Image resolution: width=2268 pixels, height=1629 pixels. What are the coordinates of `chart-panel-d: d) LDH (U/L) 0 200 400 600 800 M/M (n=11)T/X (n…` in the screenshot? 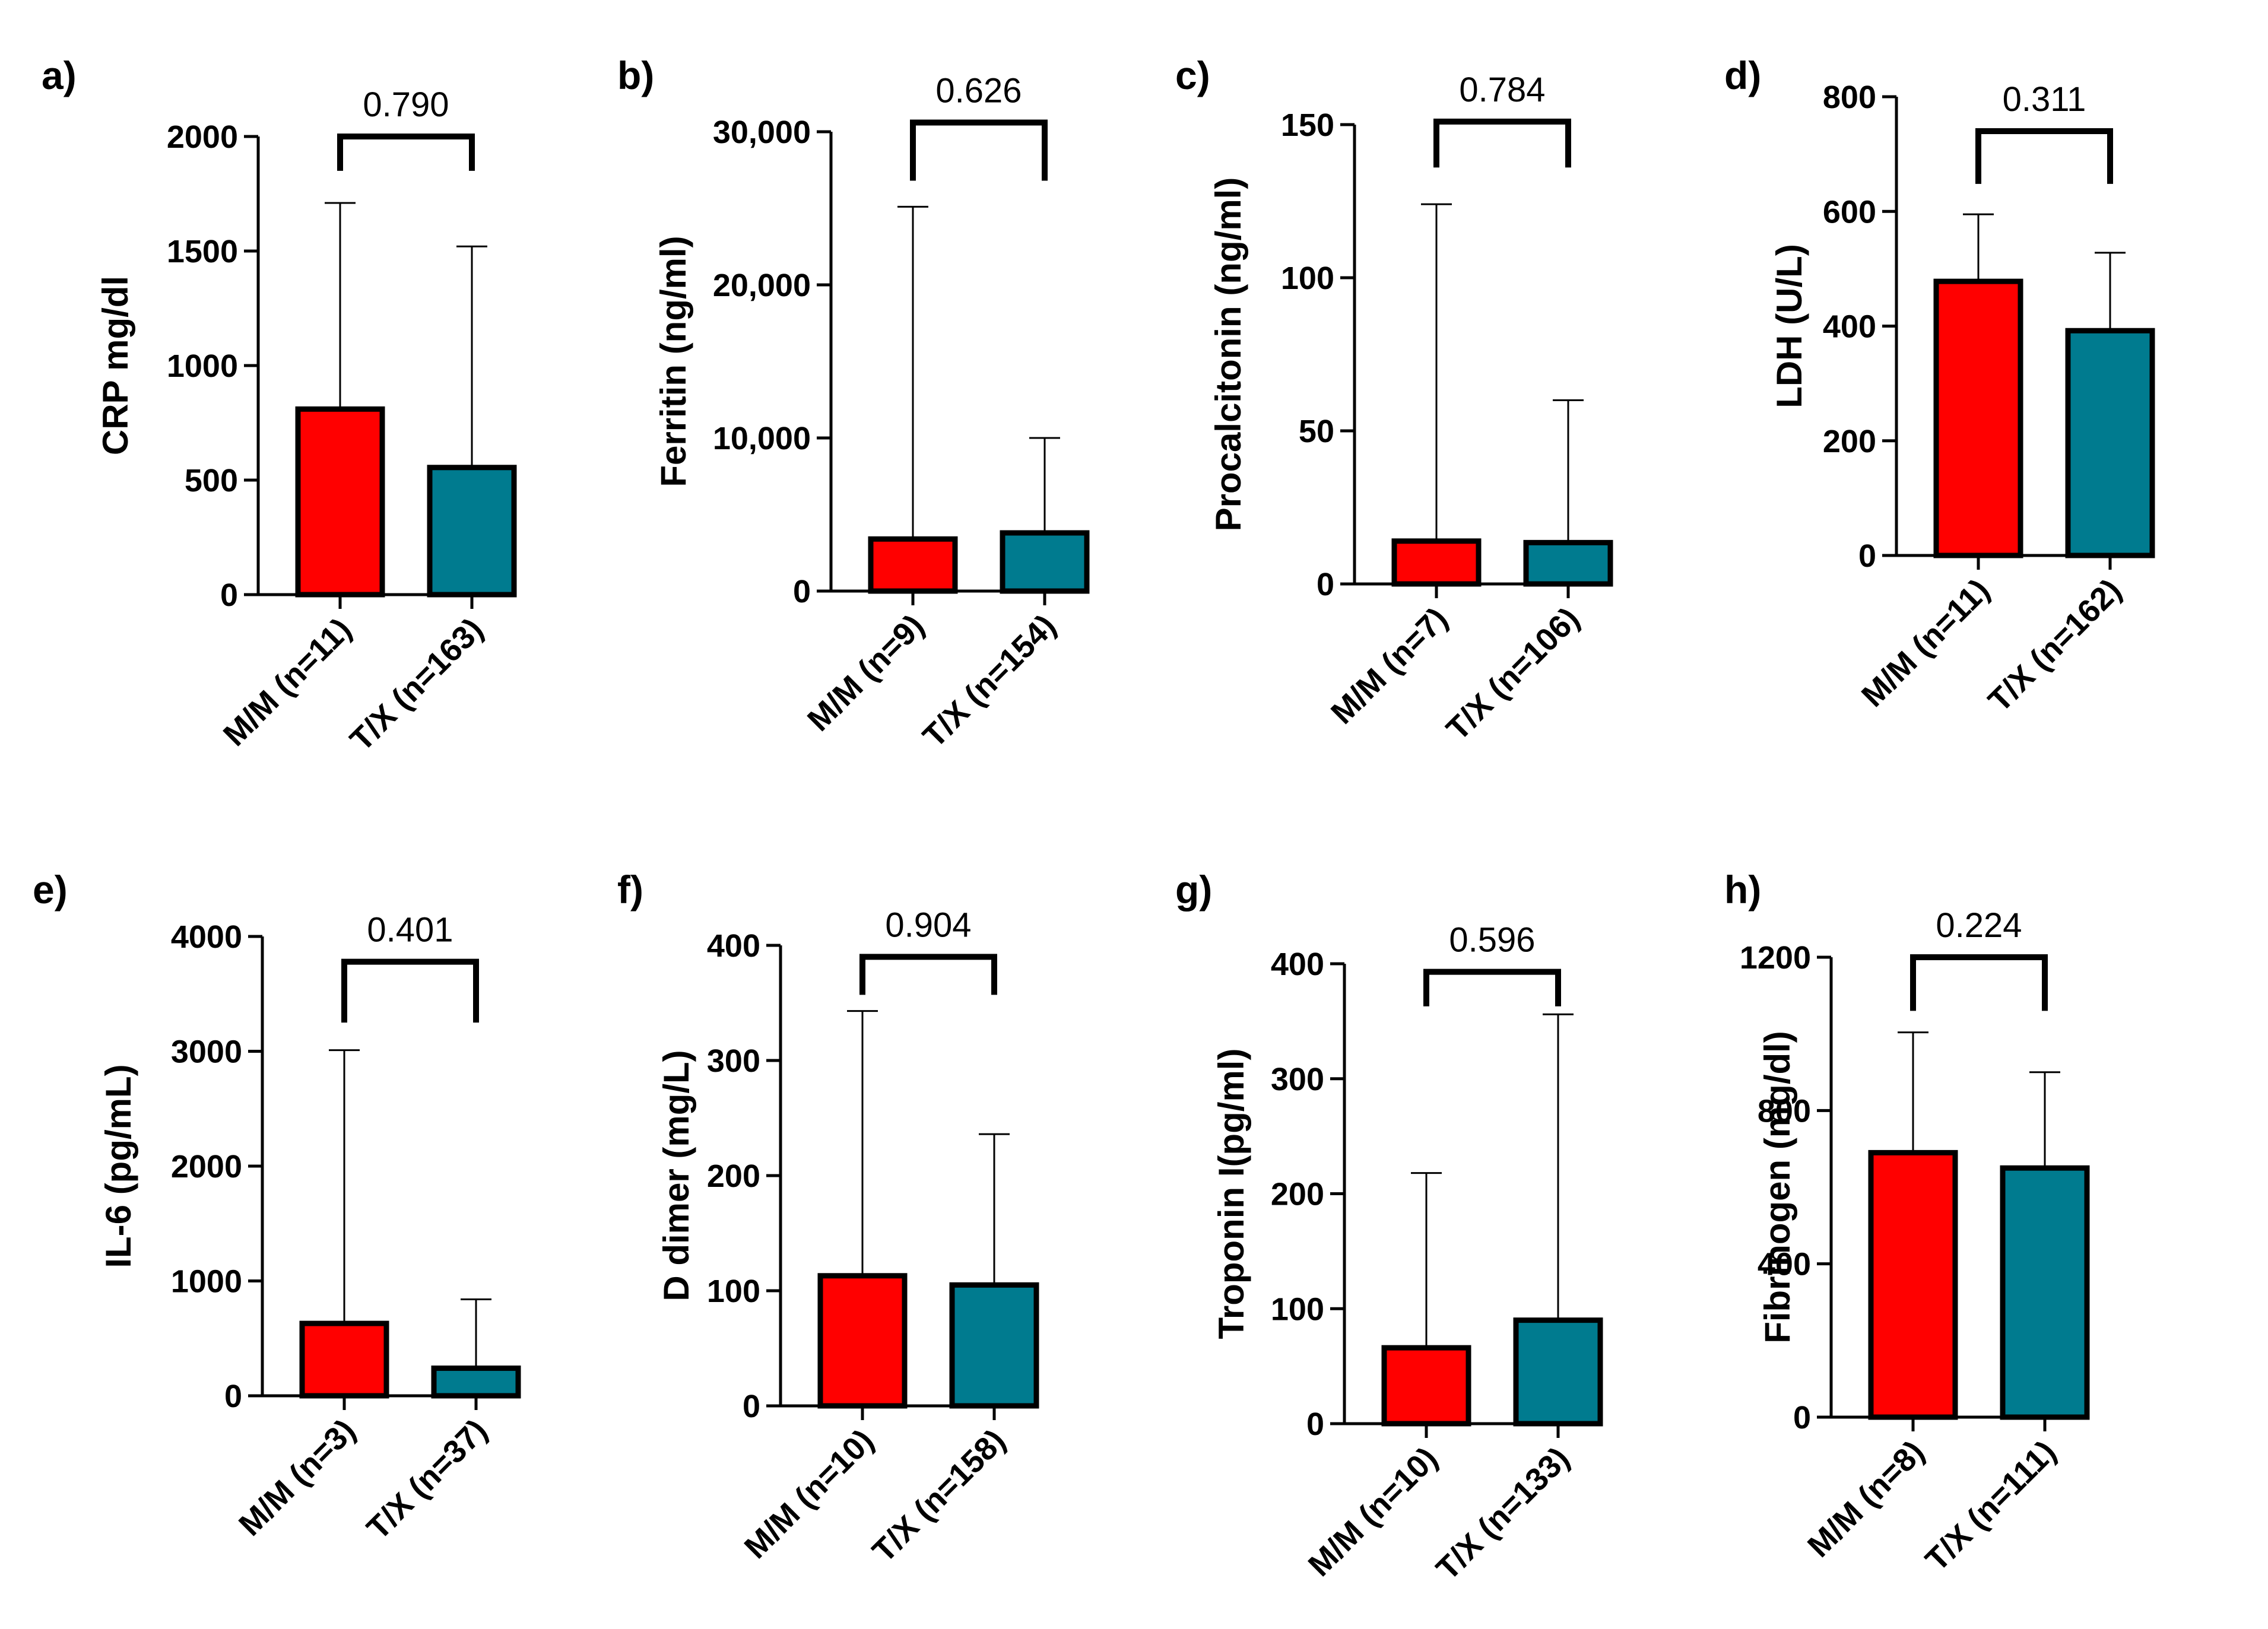 It's located at (1940, 386).